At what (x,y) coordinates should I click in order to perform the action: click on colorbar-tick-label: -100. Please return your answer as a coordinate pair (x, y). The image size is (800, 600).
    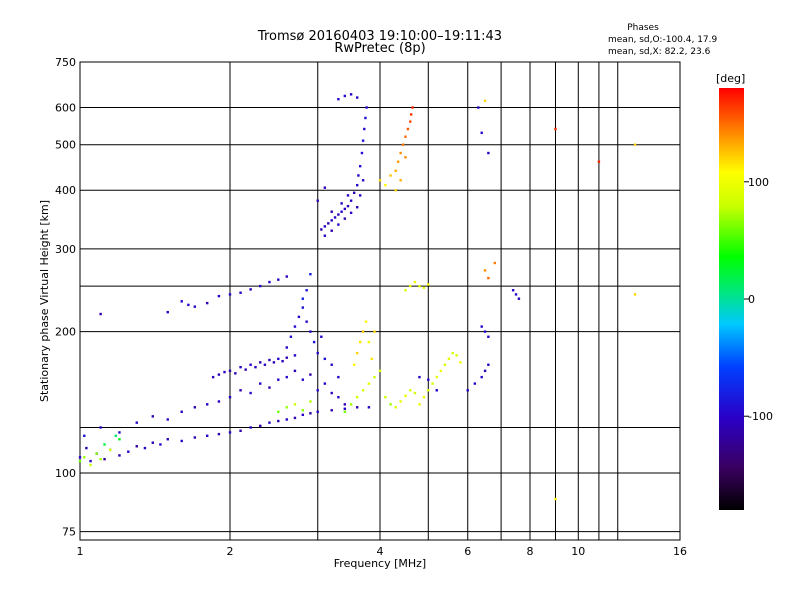
    Looking at the image, I should click on (760, 416).